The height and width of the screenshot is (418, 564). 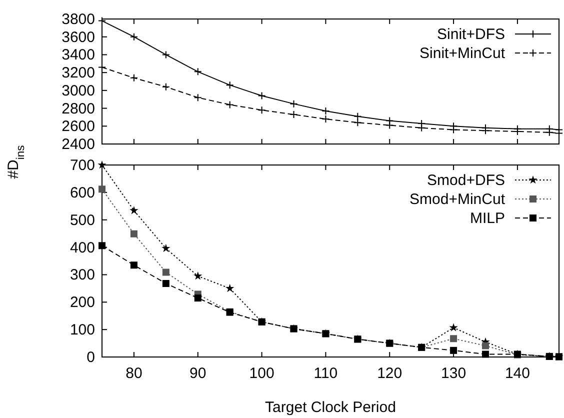 I want to click on legend-label: Sinit+MinCut, so click(x=463, y=53).